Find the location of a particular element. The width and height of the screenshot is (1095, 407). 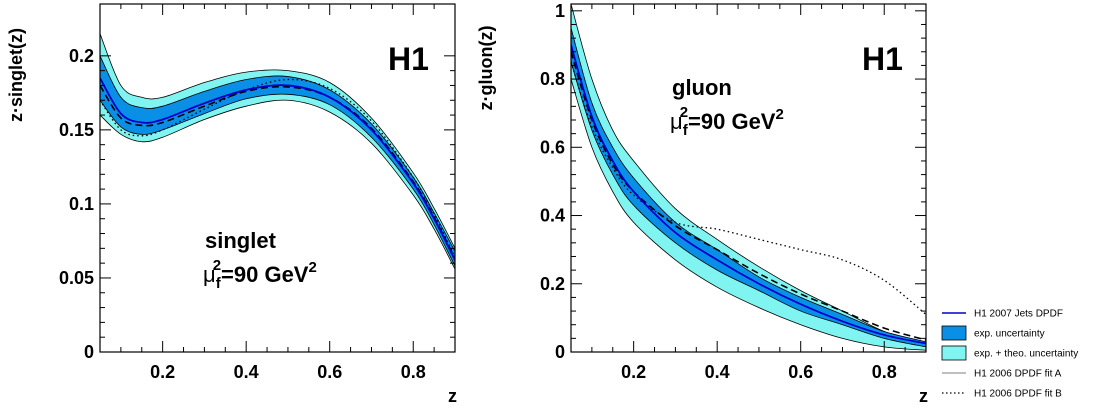

y-tick-label: 1 is located at coordinates (560, 11).